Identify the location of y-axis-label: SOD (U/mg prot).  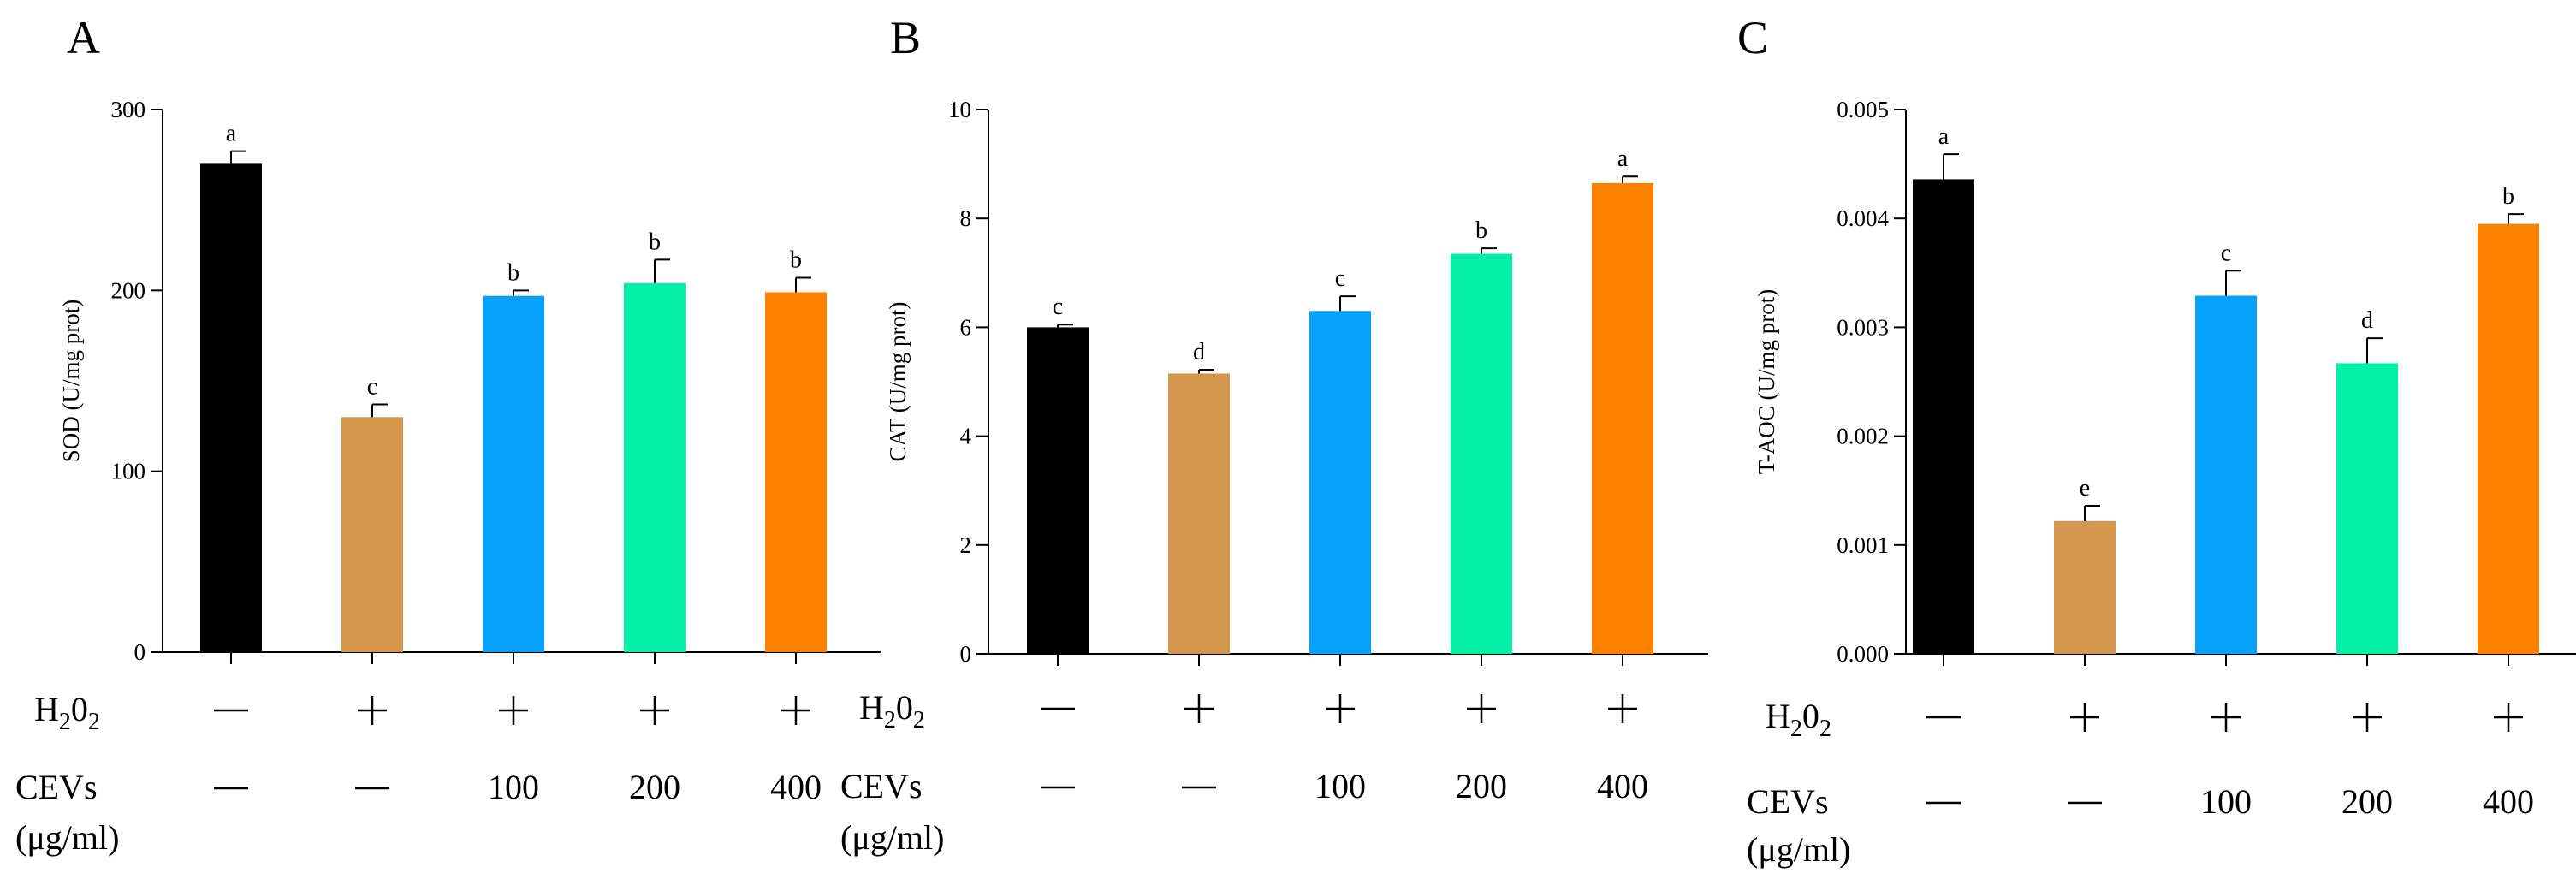
(71, 381).